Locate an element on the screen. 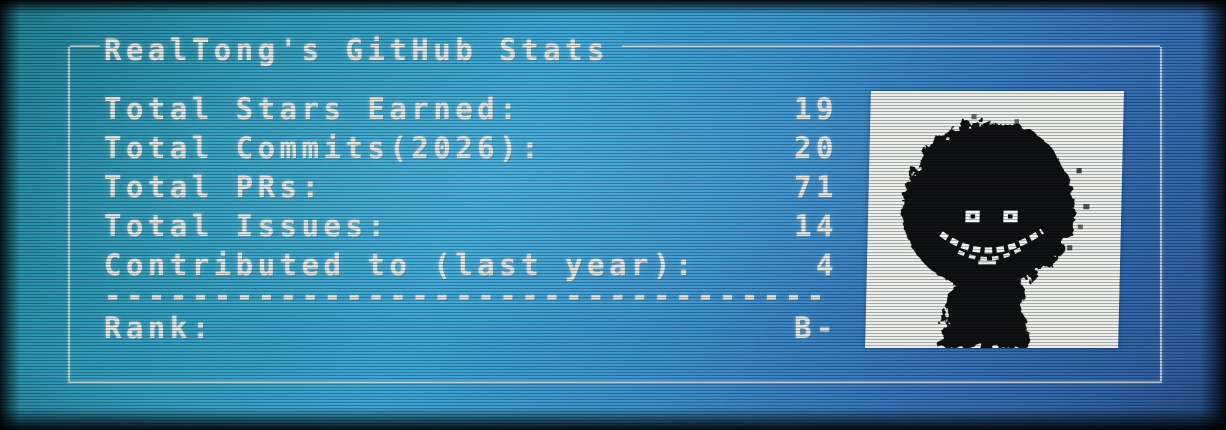 The height and width of the screenshot is (430, 1226). card-border-top-right is located at coordinates (891, 46).